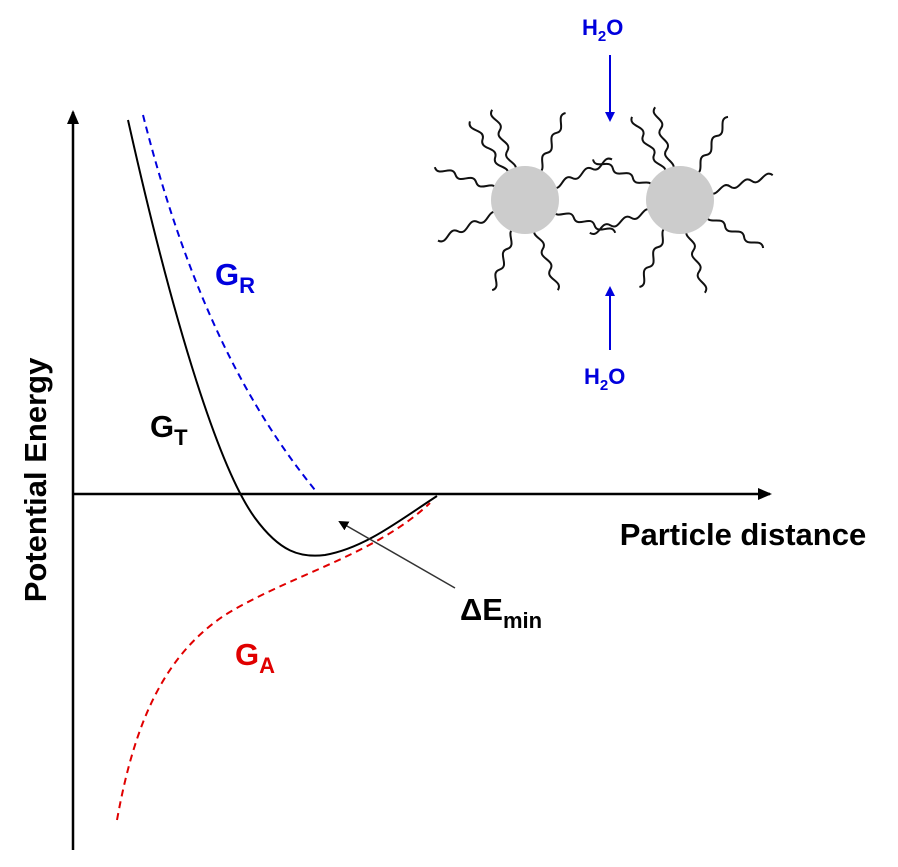  Describe the element at coordinates (743, 534) in the screenshot. I see `x-axis-label: Particle distance` at that location.